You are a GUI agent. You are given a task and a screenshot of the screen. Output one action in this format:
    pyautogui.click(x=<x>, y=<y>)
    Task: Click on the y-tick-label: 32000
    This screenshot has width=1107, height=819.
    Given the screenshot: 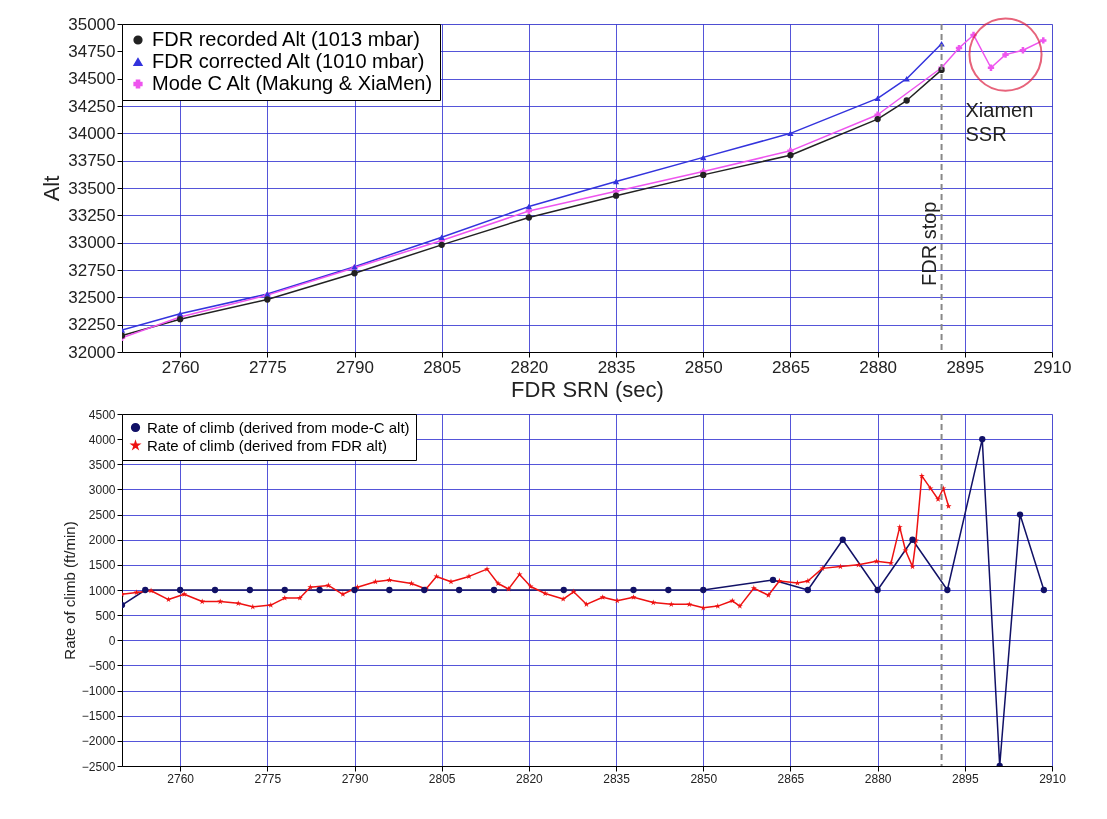 What is the action you would take?
    pyautogui.click(x=92, y=352)
    